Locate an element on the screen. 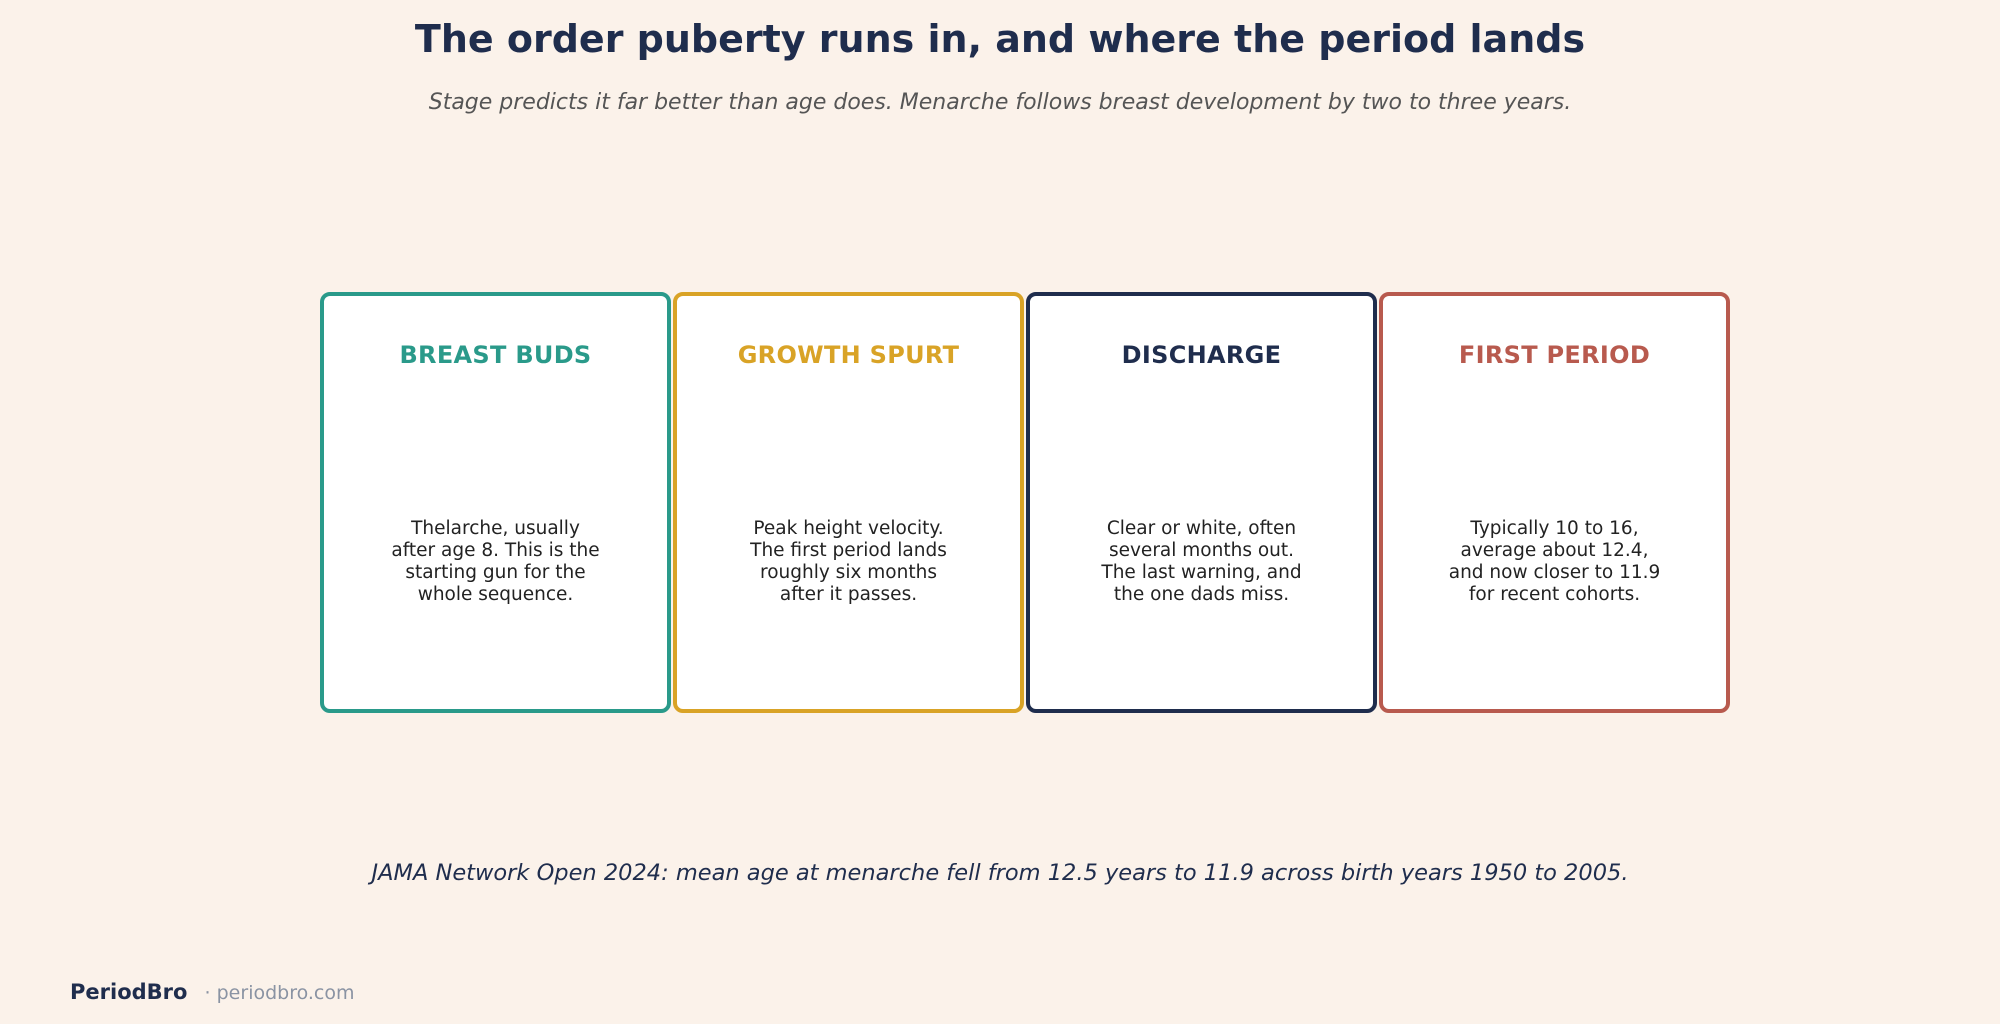 This screenshot has height=1024, width=2000. brand-footer: PeriodBro · periodbro.com is located at coordinates (212, 993).